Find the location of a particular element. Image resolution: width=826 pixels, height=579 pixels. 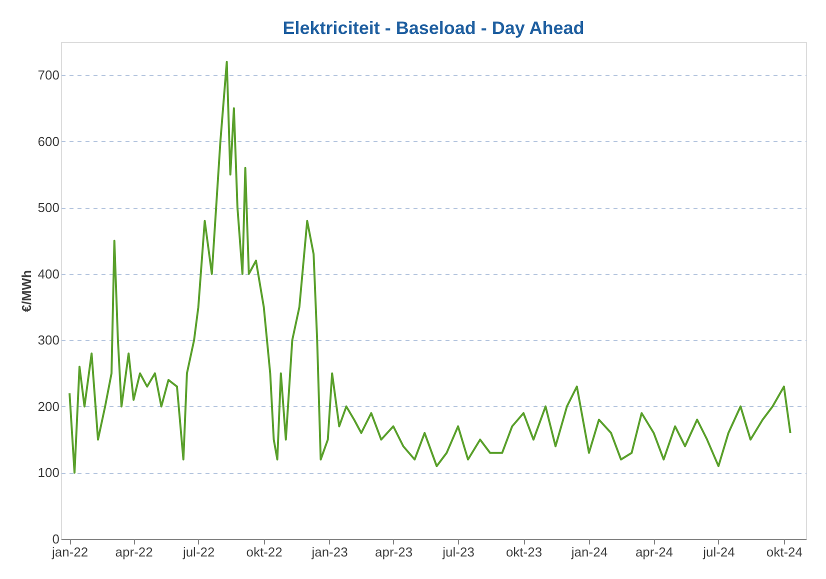

x-tick-label: jul-24 is located at coordinates (718, 552).